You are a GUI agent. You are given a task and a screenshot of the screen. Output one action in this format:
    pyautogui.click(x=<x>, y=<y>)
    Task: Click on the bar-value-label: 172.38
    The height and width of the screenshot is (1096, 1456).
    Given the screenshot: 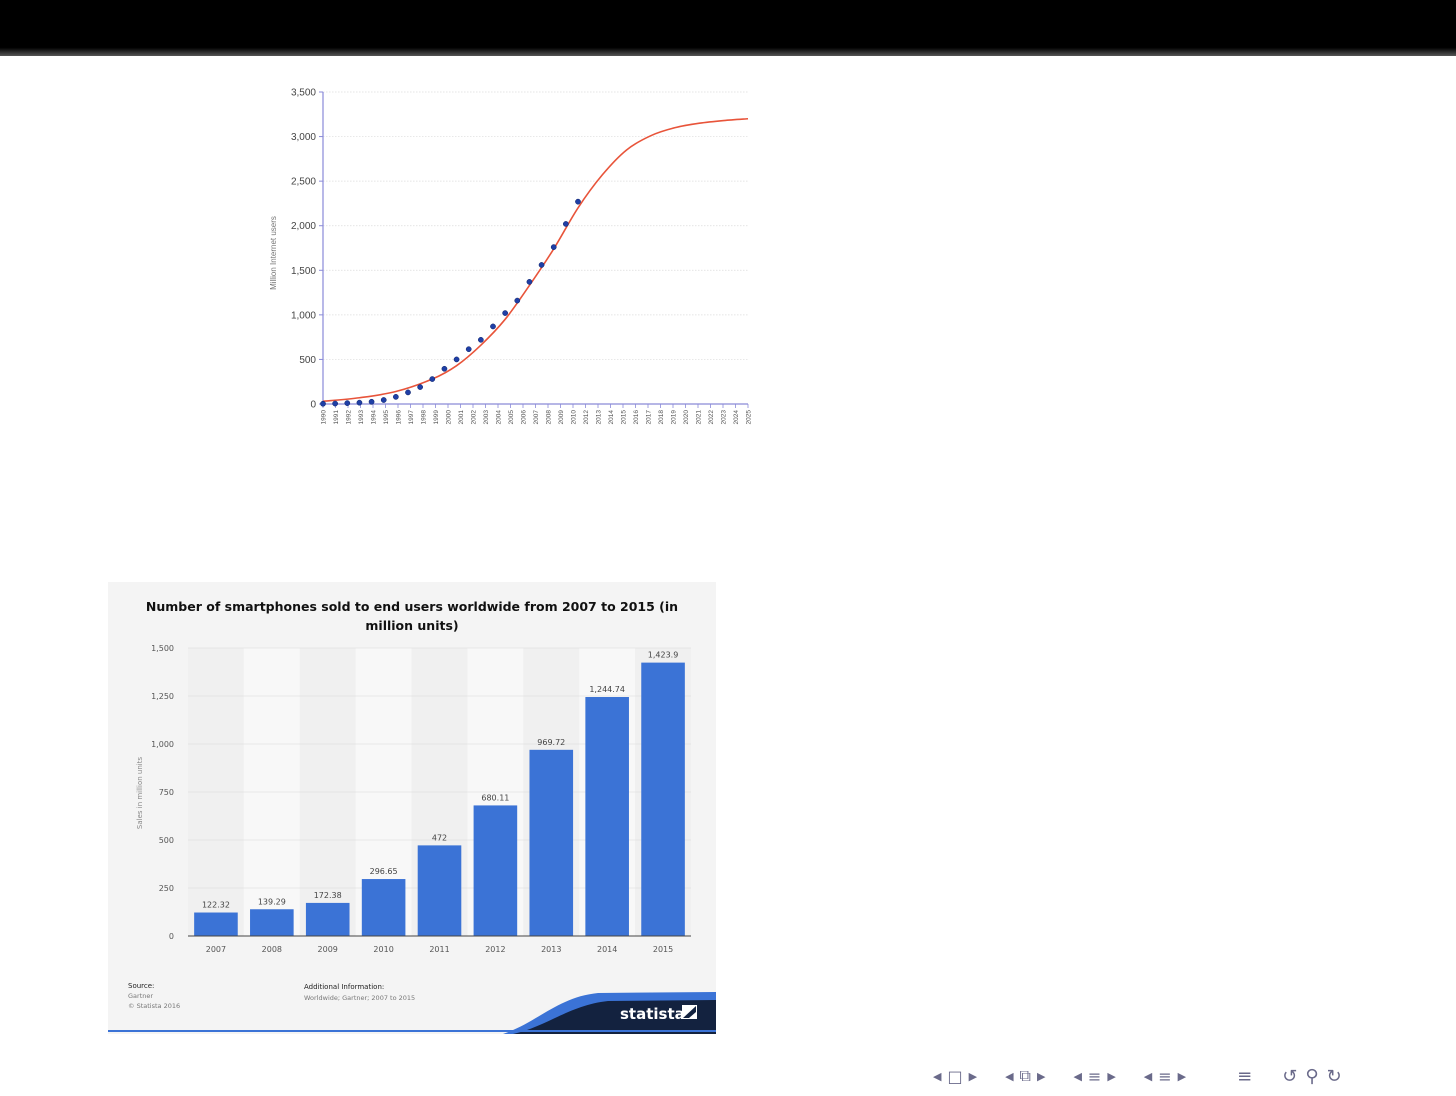 What is the action you would take?
    pyautogui.click(x=328, y=895)
    